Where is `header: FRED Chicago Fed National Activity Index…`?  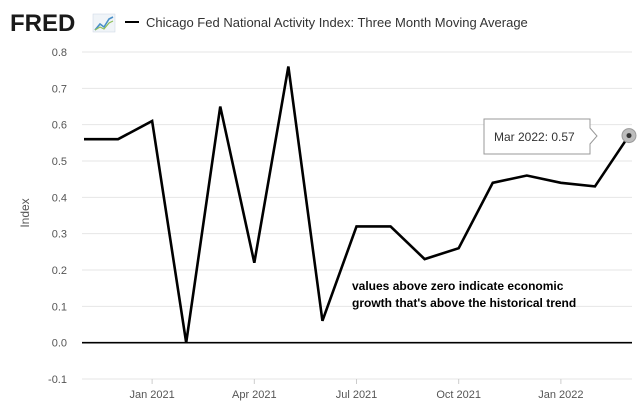
header: FRED Chicago Fed National Activity Index… is located at coordinates (269, 23).